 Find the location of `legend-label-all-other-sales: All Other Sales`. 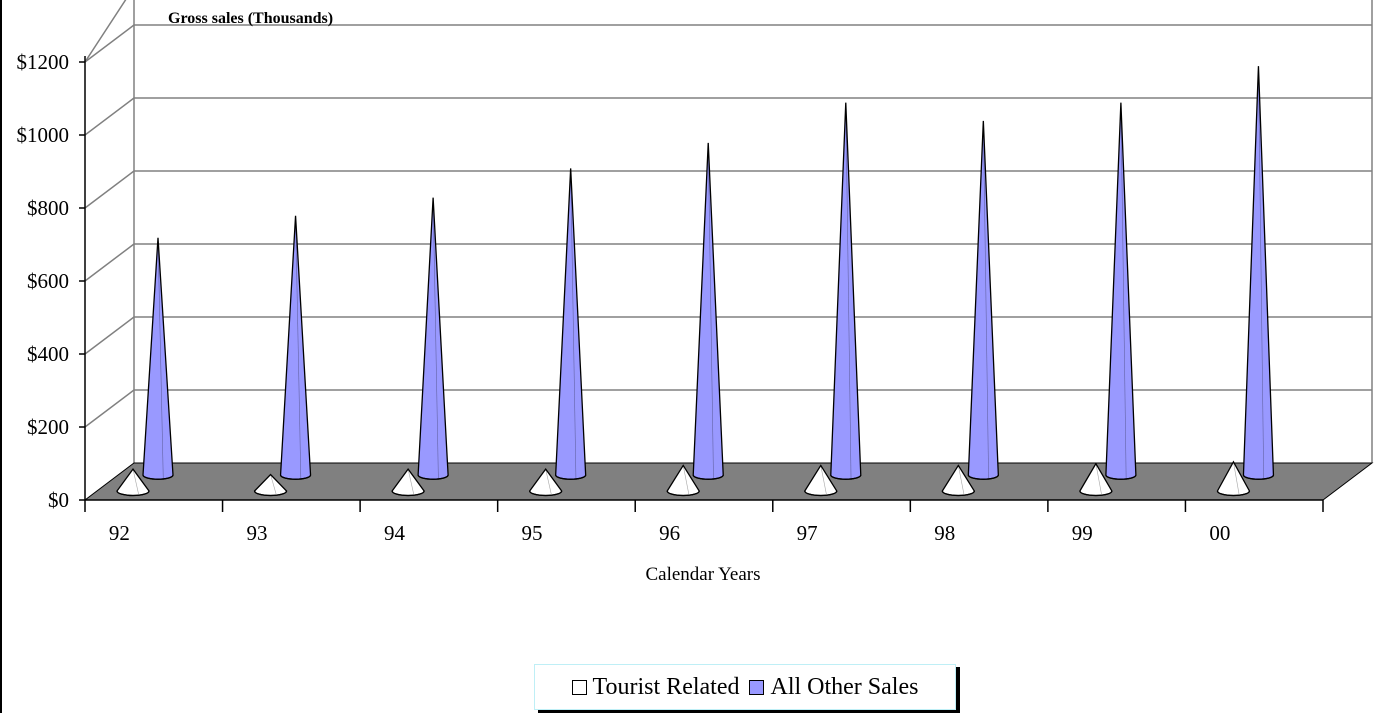

legend-label-all-other-sales: All Other Sales is located at coordinates (844, 686).